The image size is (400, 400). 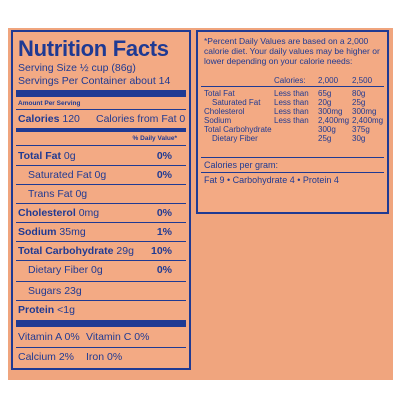 I want to click on nutrient-name: Sodium, so click(x=37, y=232).